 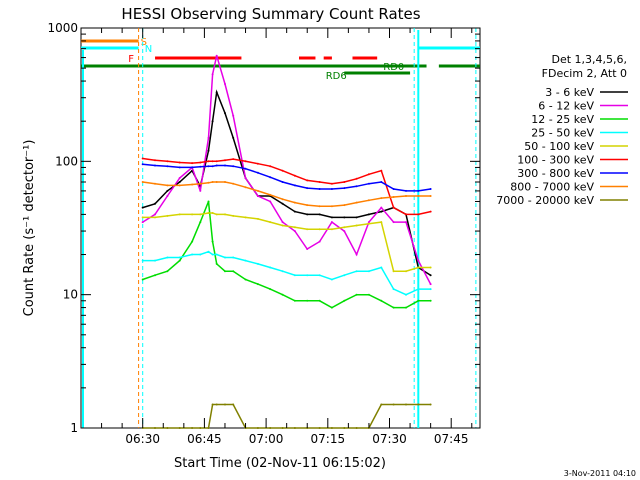 What do you see at coordinates (584, 73) in the screenshot?
I see `legend-title-line-2: FDecim 2, Att 0` at bounding box center [584, 73].